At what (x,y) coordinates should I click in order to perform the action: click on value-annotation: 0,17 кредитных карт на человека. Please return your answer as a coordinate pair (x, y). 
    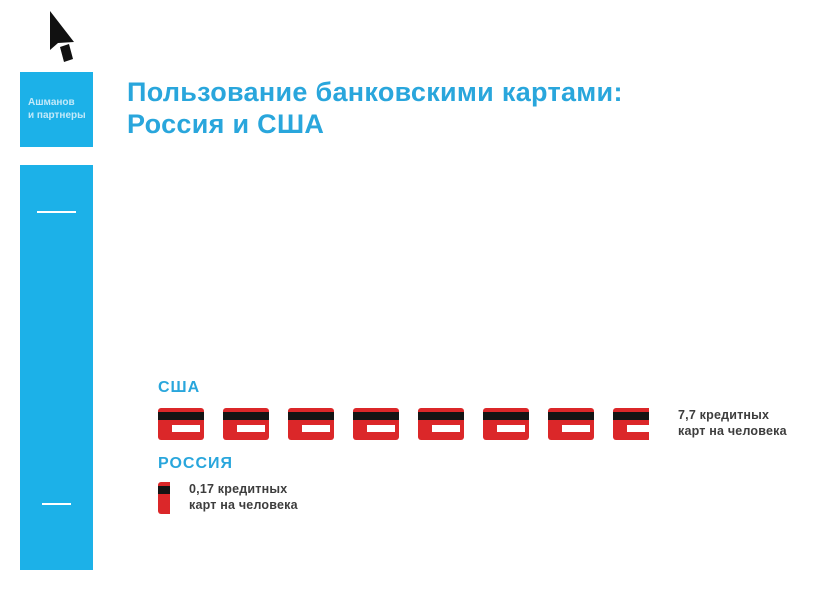
    Looking at the image, I should click on (243, 497).